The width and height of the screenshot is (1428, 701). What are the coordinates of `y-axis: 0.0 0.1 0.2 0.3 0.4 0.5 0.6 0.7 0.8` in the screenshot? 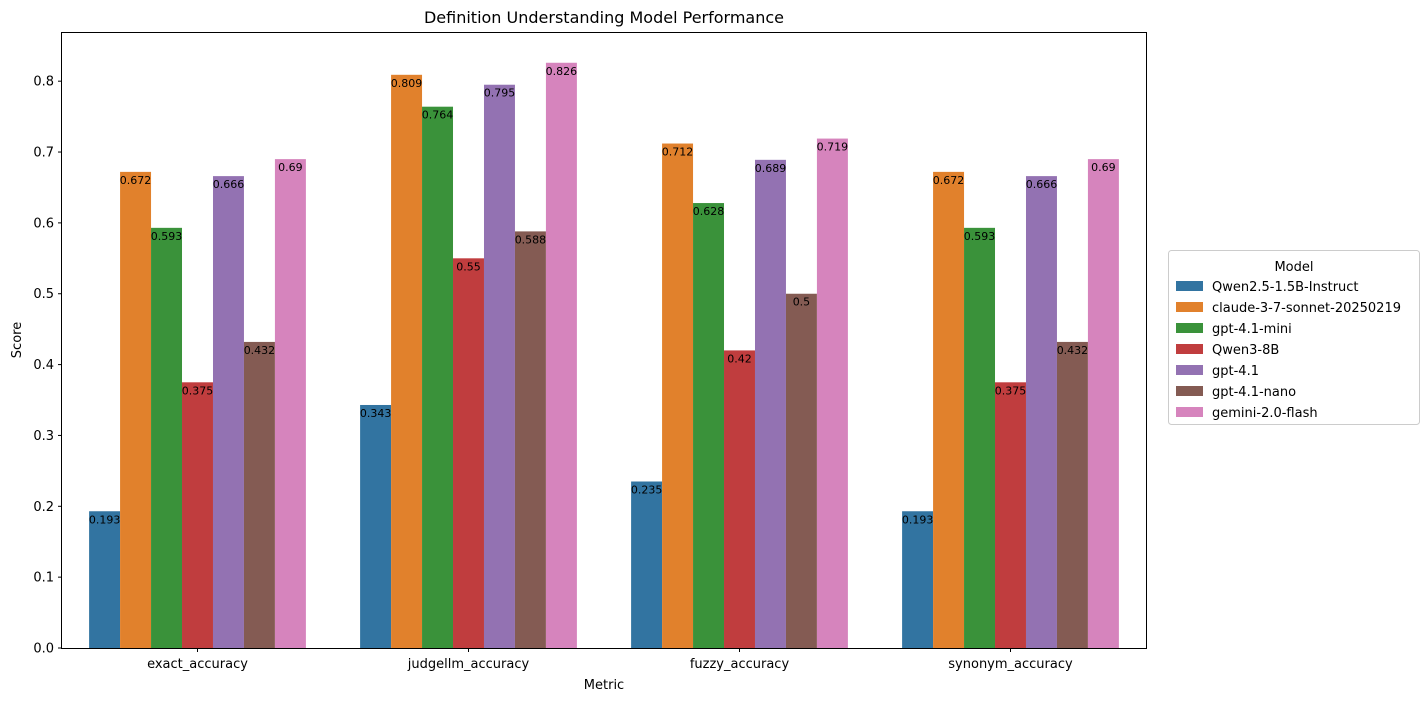 It's located at (47, 366).